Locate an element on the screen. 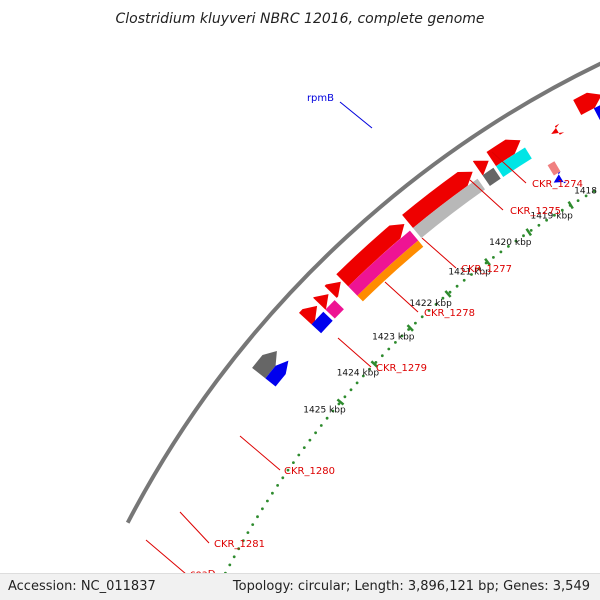  gene-block-pink is located at coordinates (554, 168).